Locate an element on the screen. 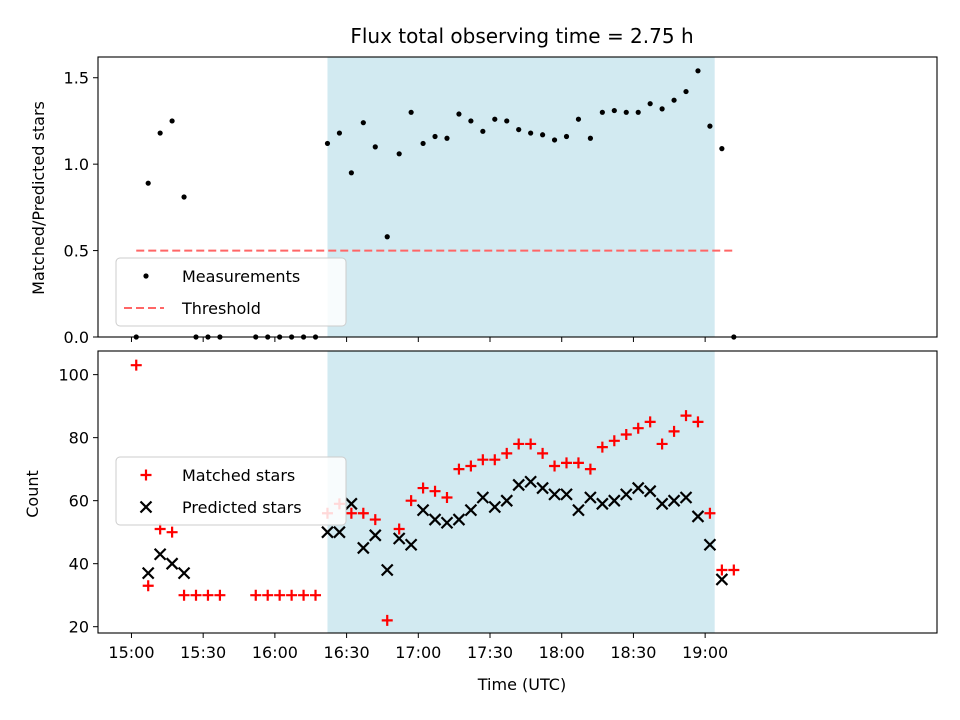 Image resolution: width=960 pixels, height=720 pixels. x-tick-label: 18:00 is located at coordinates (562, 652).